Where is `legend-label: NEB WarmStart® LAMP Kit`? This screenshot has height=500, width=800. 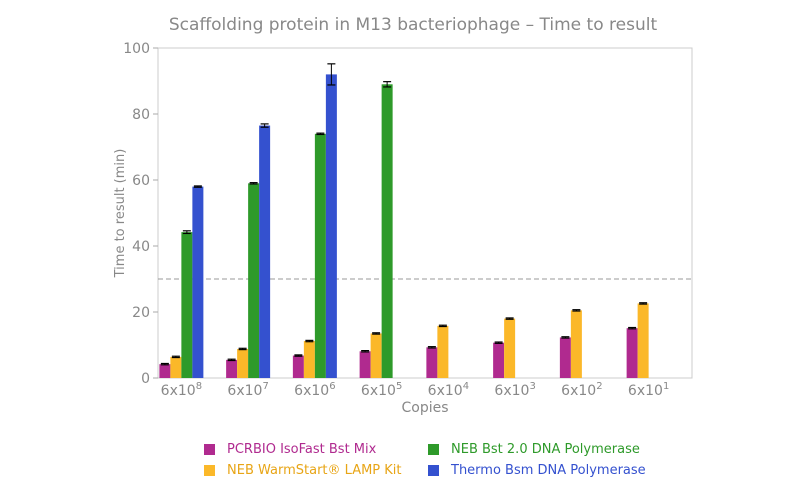
legend-label: NEB WarmStart® LAMP Kit is located at coordinates (314, 470).